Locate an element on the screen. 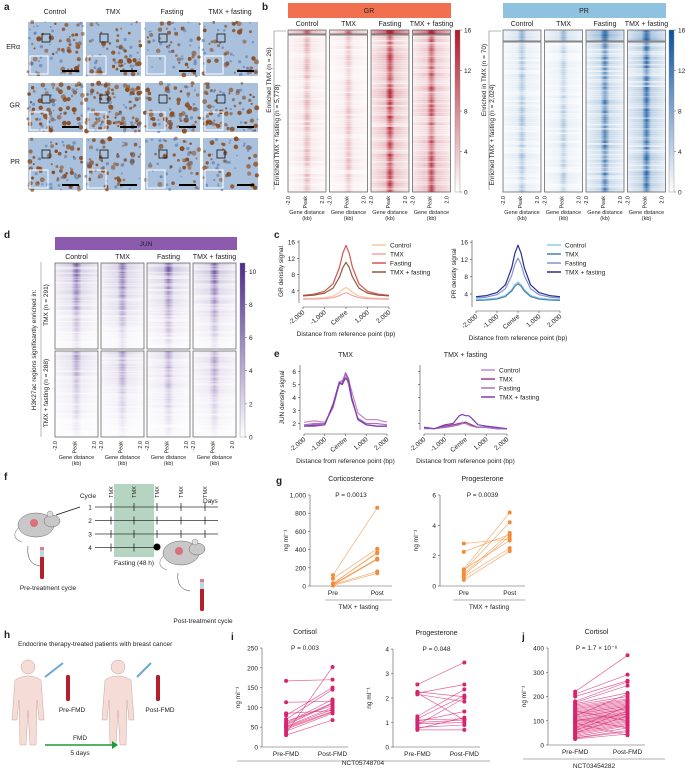 This screenshot has height=769, width=685. category-label: Post-FMD is located at coordinates (333, 754).